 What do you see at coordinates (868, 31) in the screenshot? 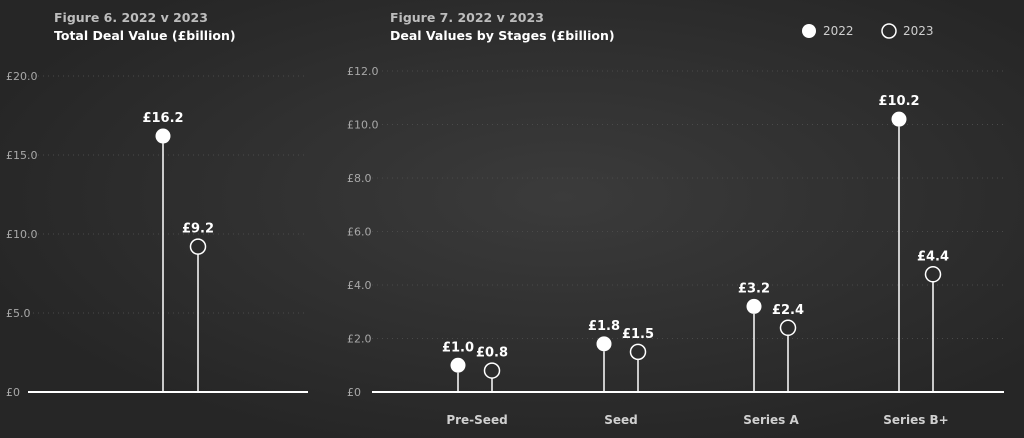
I see `legend: 2022 2023` at bounding box center [868, 31].